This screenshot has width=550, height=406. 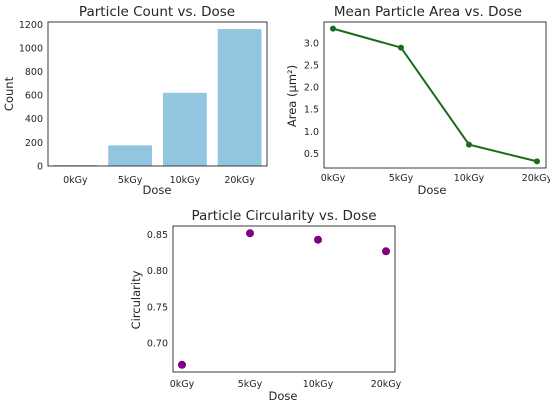 What do you see at coordinates (311, 132) in the screenshot?
I see `y-tick-label: 1.0` at bounding box center [311, 132].